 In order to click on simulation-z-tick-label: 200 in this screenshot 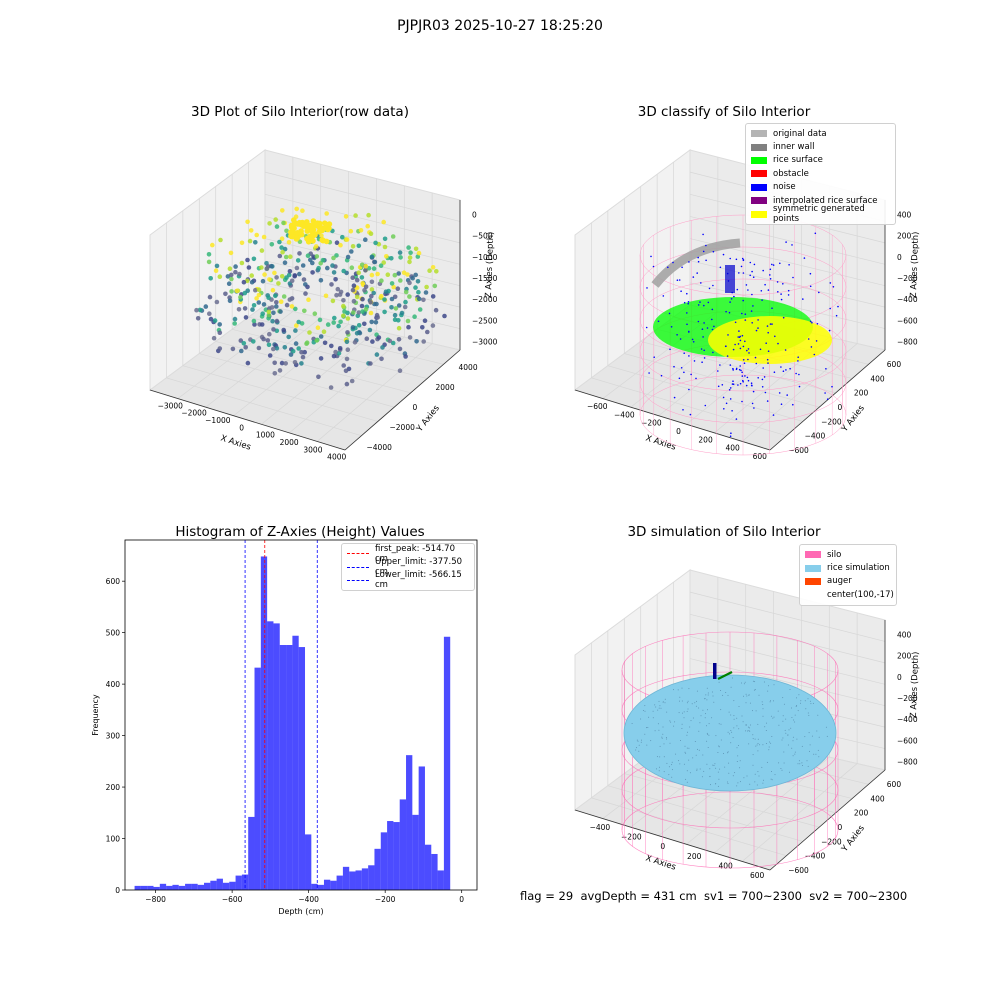, I will do `click(904, 656)`.